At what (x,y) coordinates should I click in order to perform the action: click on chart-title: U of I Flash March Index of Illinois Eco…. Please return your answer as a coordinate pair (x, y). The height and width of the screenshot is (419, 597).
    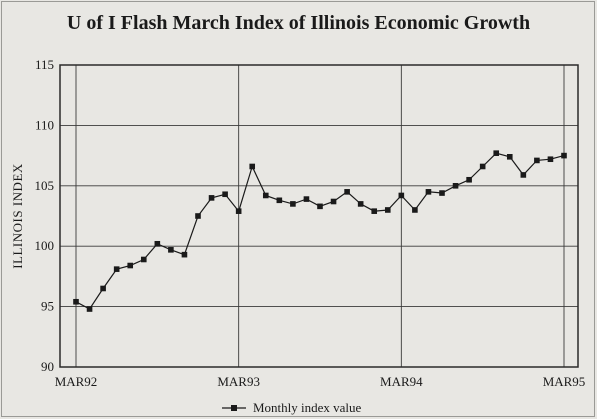
    Looking at the image, I should click on (298, 23).